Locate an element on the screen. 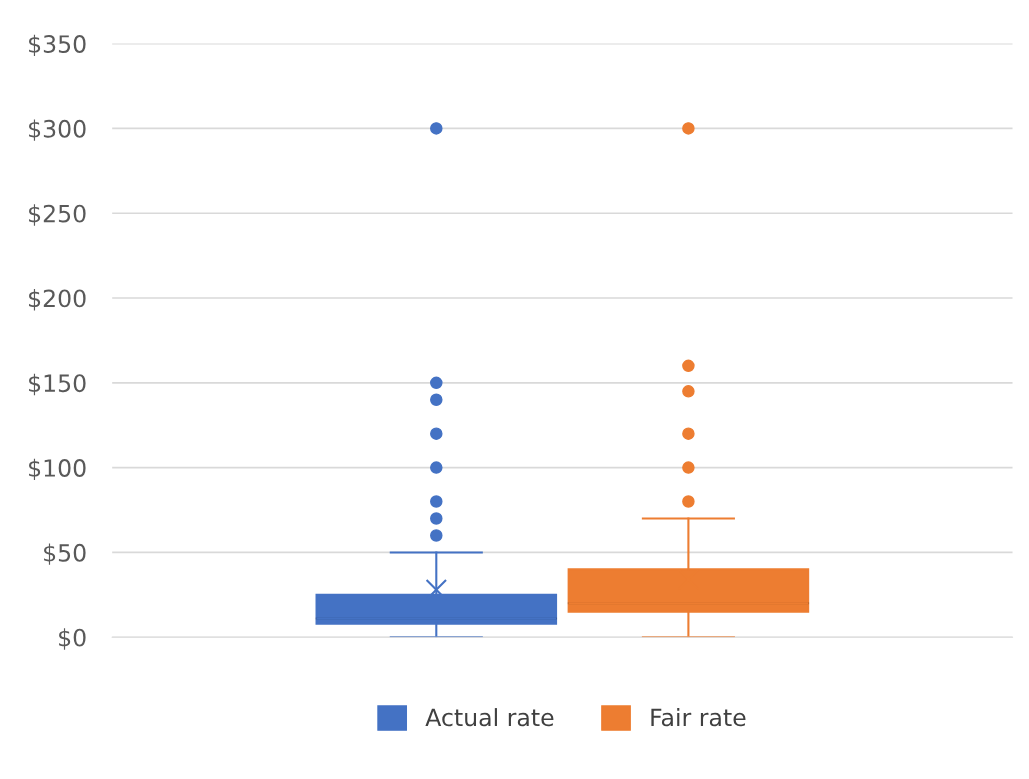  y-tick-label: $200 is located at coordinates (57, 300).